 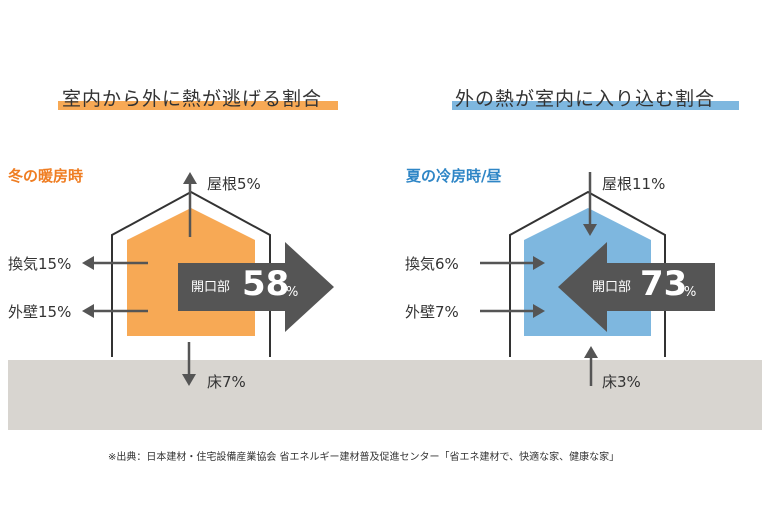 I want to click on right-title: 外の熱が室内に入り込む割合, so click(x=585, y=99).